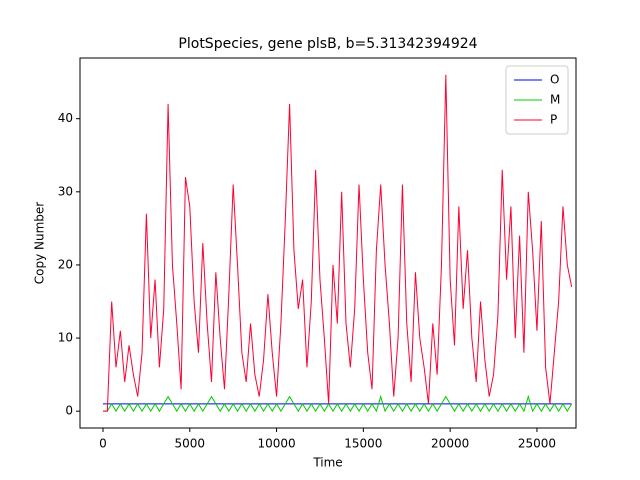  What do you see at coordinates (450, 444) in the screenshot?
I see `x-tick-label: 20000` at bounding box center [450, 444].